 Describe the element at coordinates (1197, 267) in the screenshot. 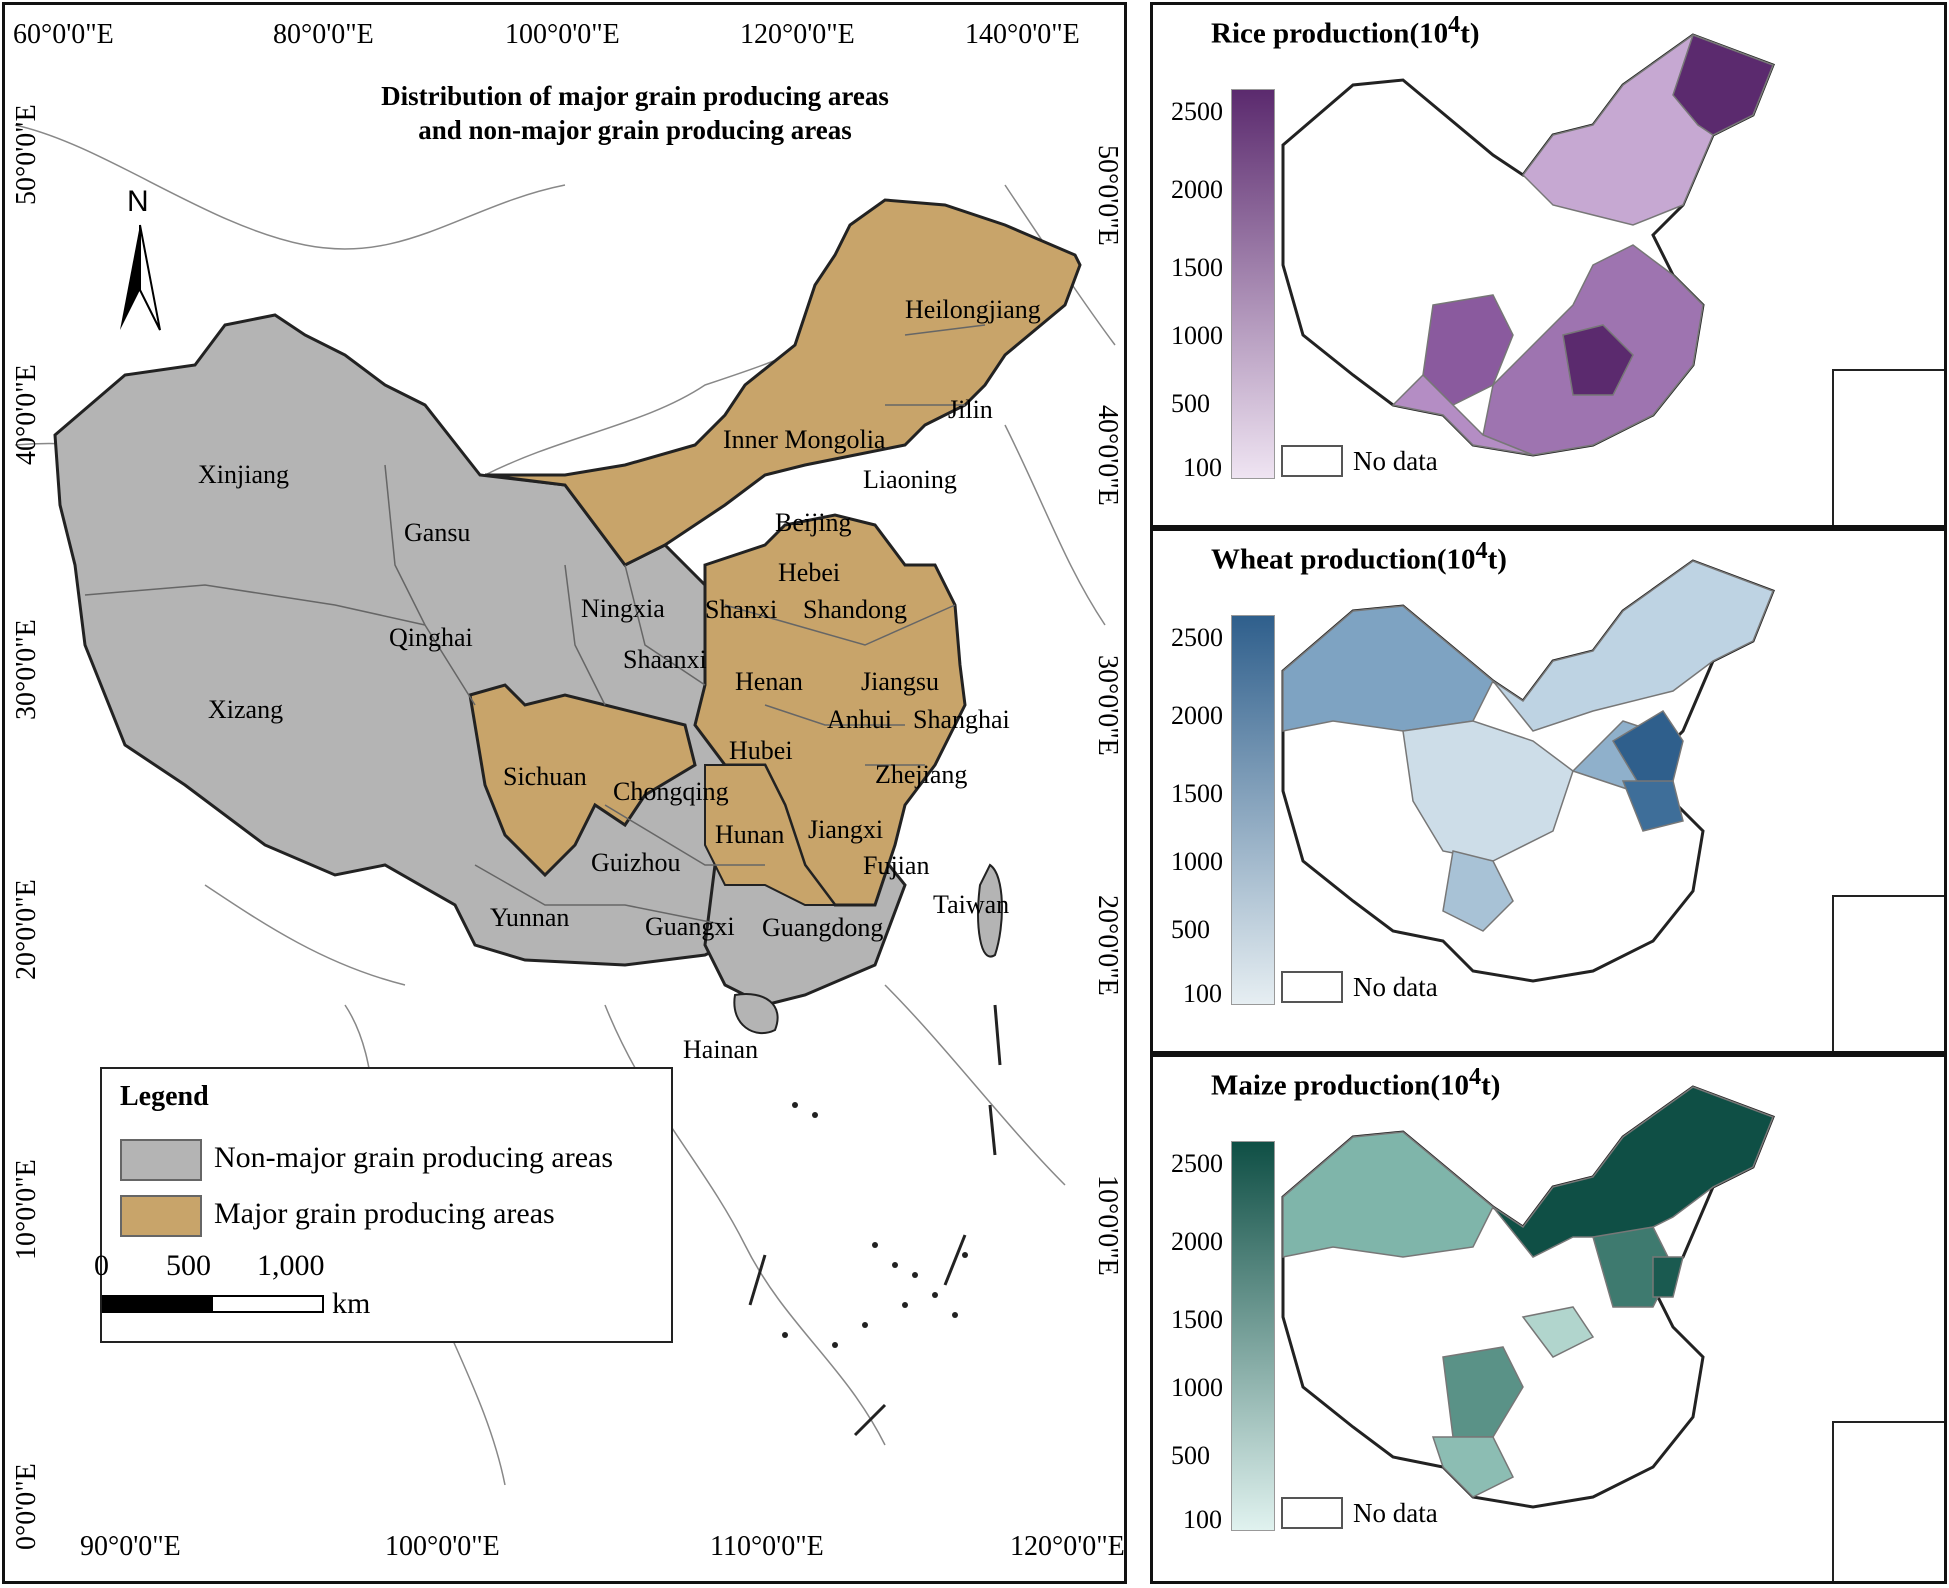

I see `rice-tick-1500: 1500` at that location.